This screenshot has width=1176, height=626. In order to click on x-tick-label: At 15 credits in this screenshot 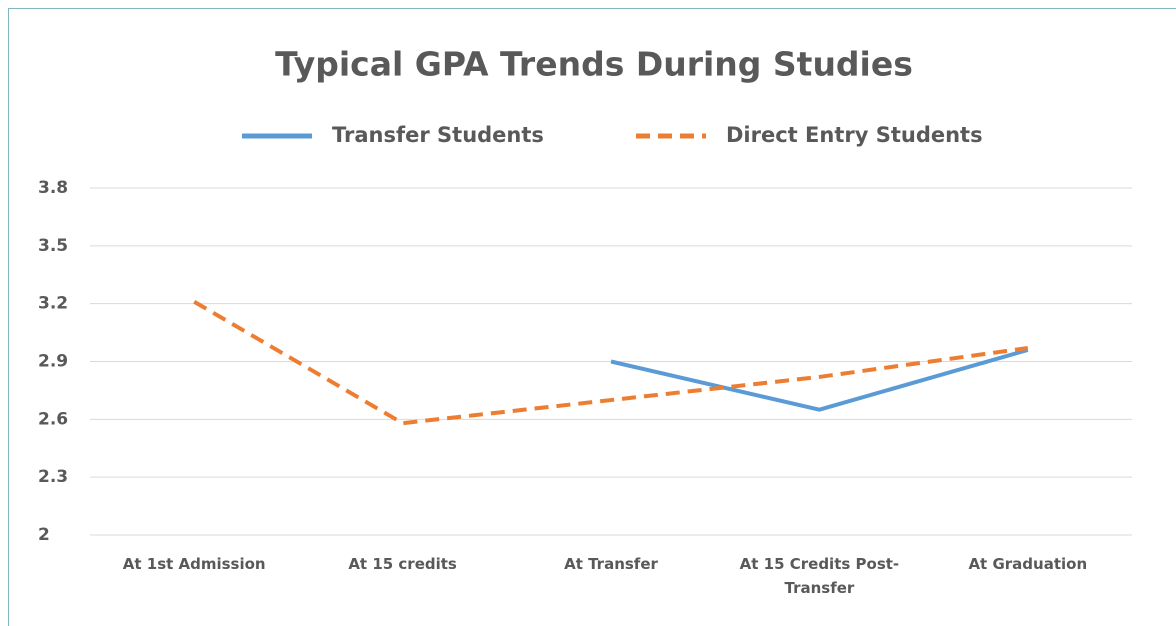, I will do `click(402, 564)`.